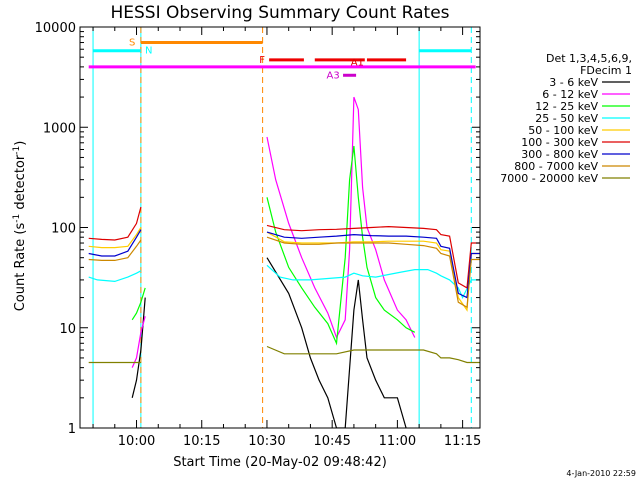 This screenshot has height=480, width=640. What do you see at coordinates (63, 229) in the screenshot?
I see `y-tick-label-2: 100` at bounding box center [63, 229].